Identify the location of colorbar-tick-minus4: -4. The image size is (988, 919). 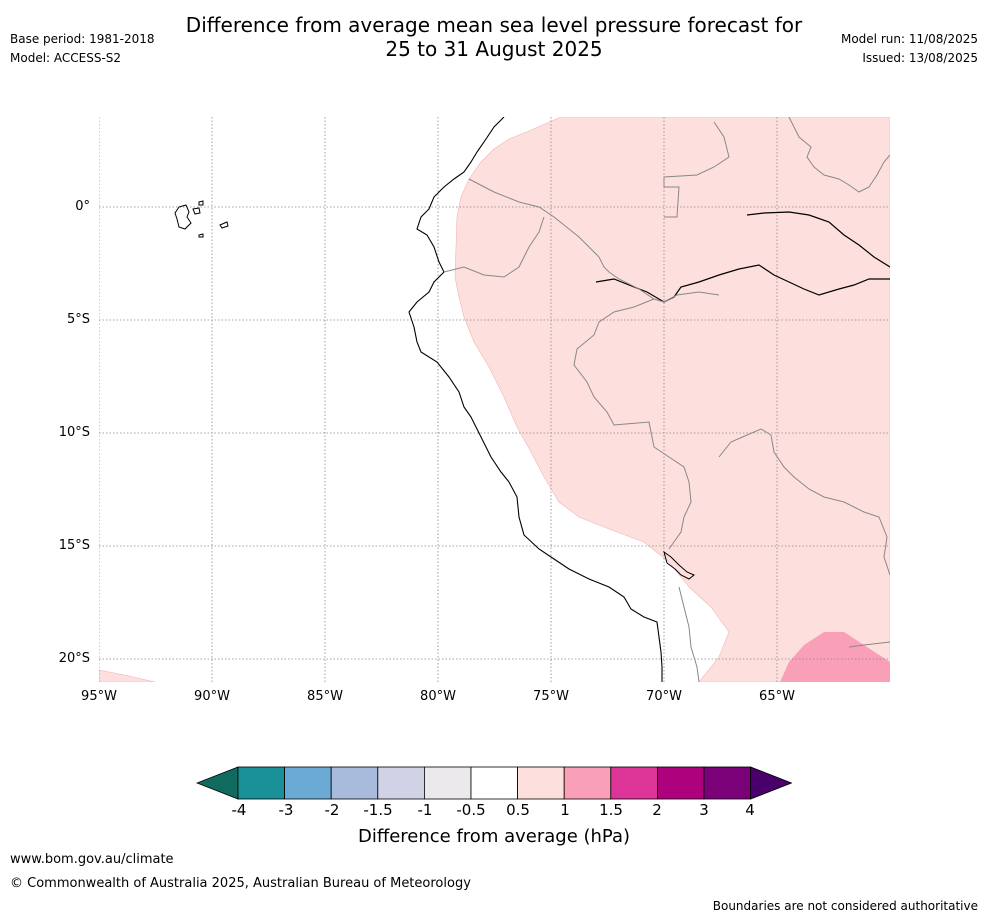
(239, 810).